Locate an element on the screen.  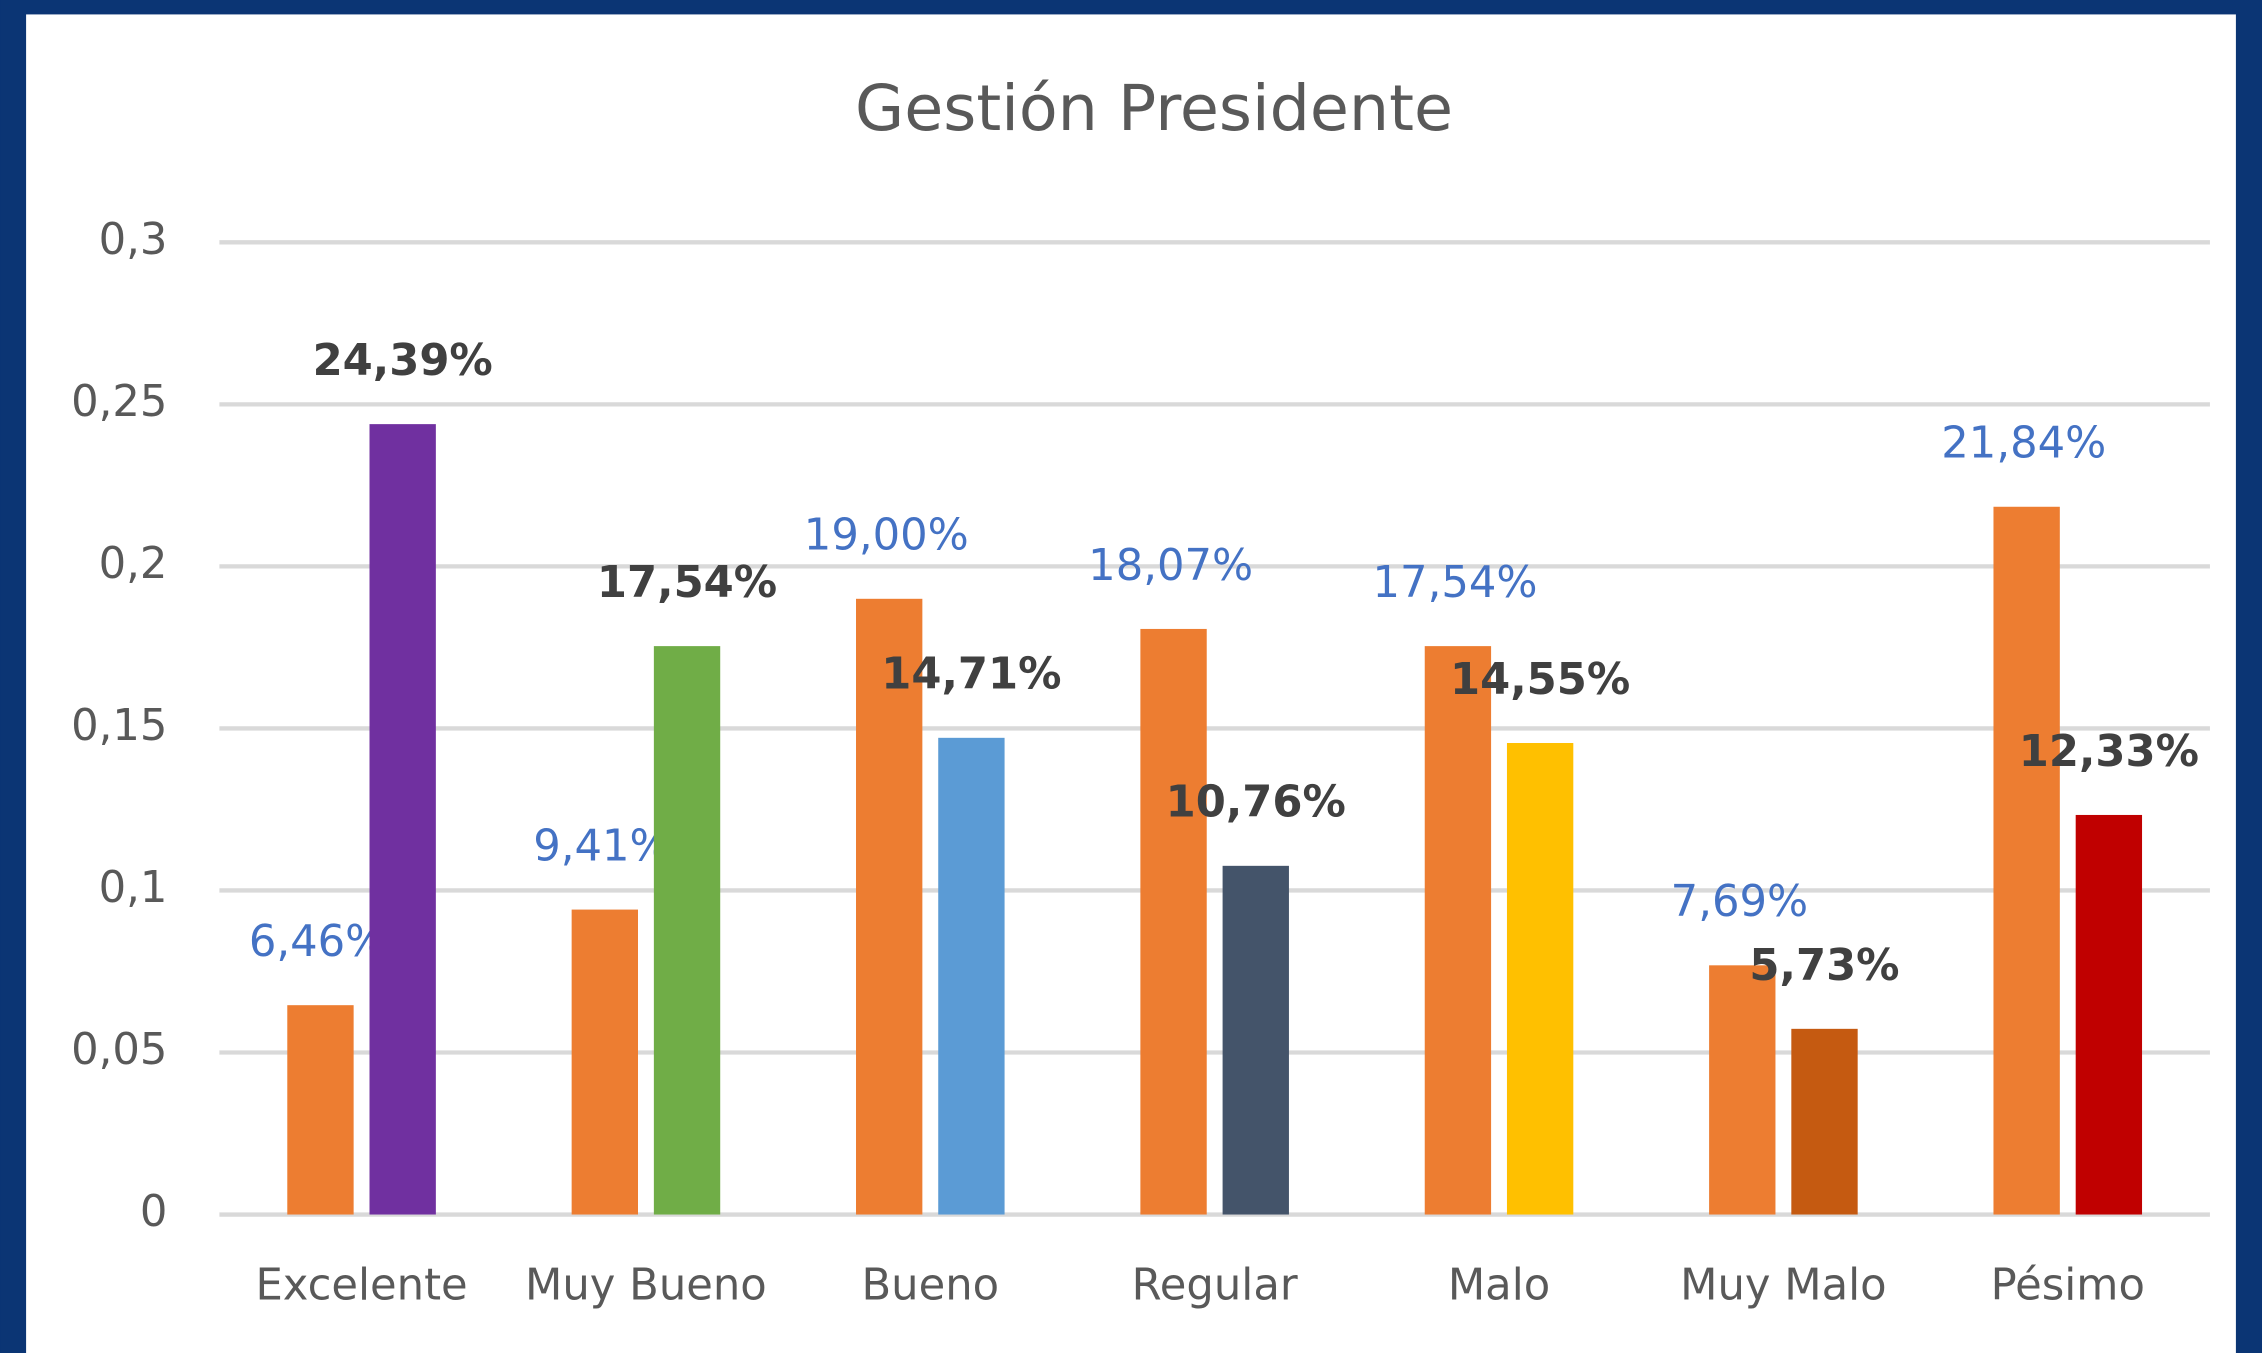
y-tick-label: 0,15 is located at coordinates (119, 726).